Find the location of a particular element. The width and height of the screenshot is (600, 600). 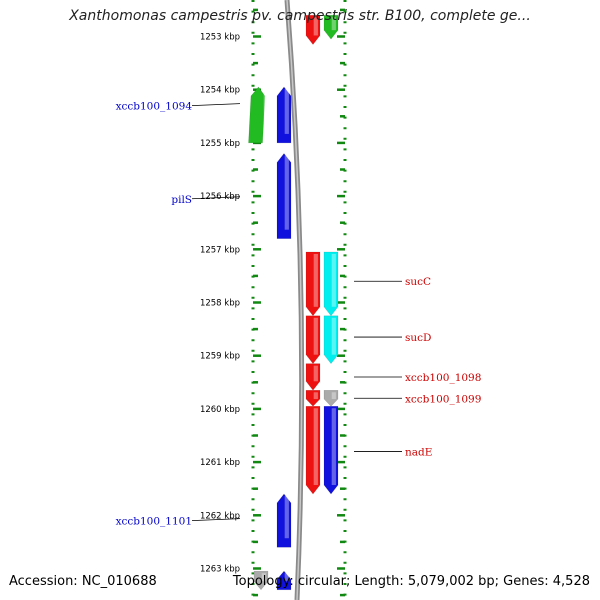

gene-arrow-bottom-blue is located at coordinates (284, 580).